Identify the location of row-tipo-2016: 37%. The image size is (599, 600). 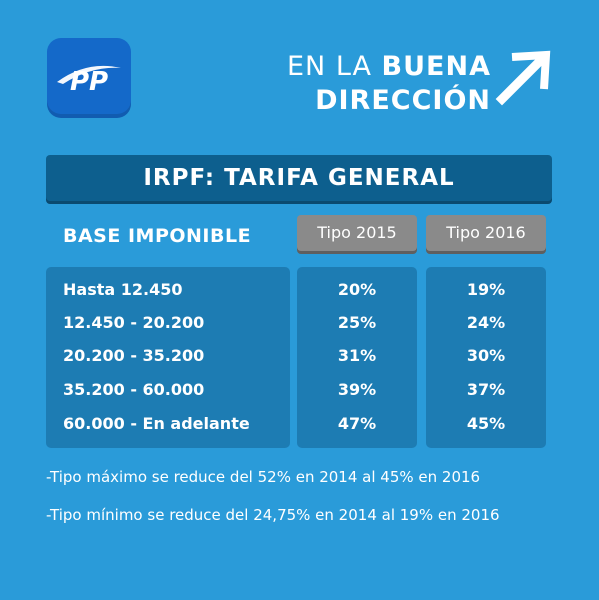
(486, 389).